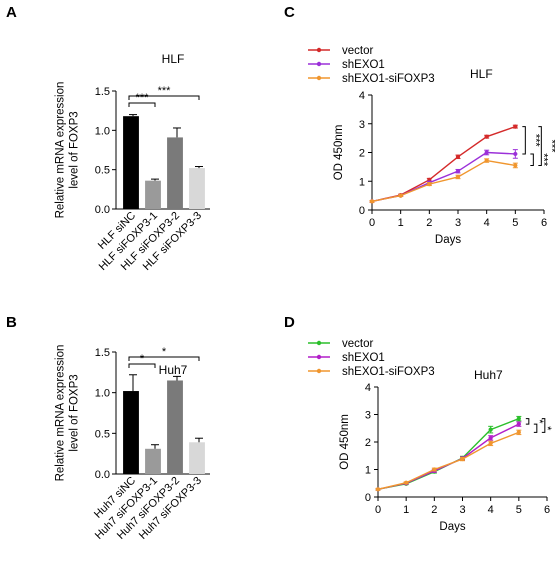  I want to click on panel-letter: D, so click(289, 322).